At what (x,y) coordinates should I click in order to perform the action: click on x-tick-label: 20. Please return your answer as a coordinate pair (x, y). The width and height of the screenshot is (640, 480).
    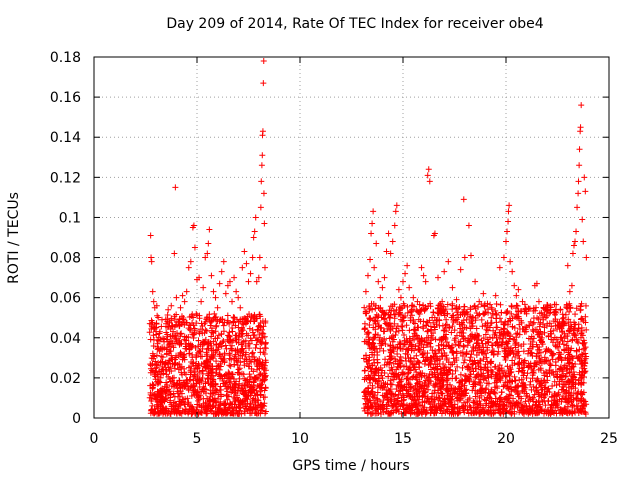
    Looking at the image, I should click on (506, 439).